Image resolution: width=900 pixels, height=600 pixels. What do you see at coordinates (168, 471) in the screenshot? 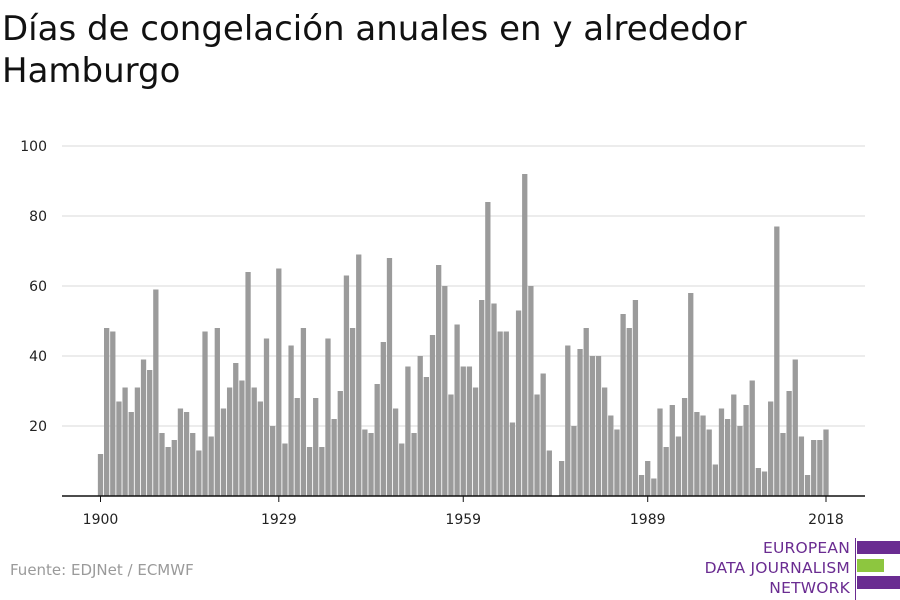
I see `bar-1911` at bounding box center [168, 471].